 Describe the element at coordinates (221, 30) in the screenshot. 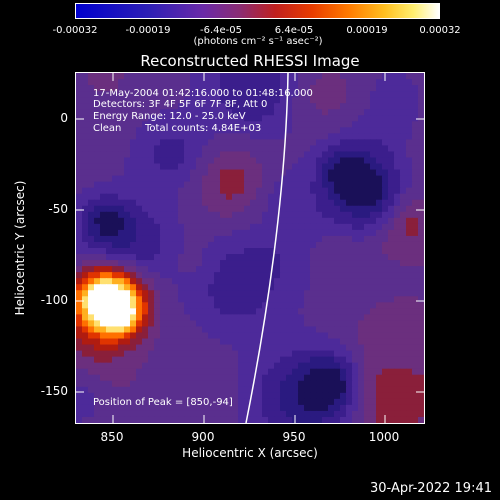

I see `colorbar-tick: -6.4e-05` at that location.